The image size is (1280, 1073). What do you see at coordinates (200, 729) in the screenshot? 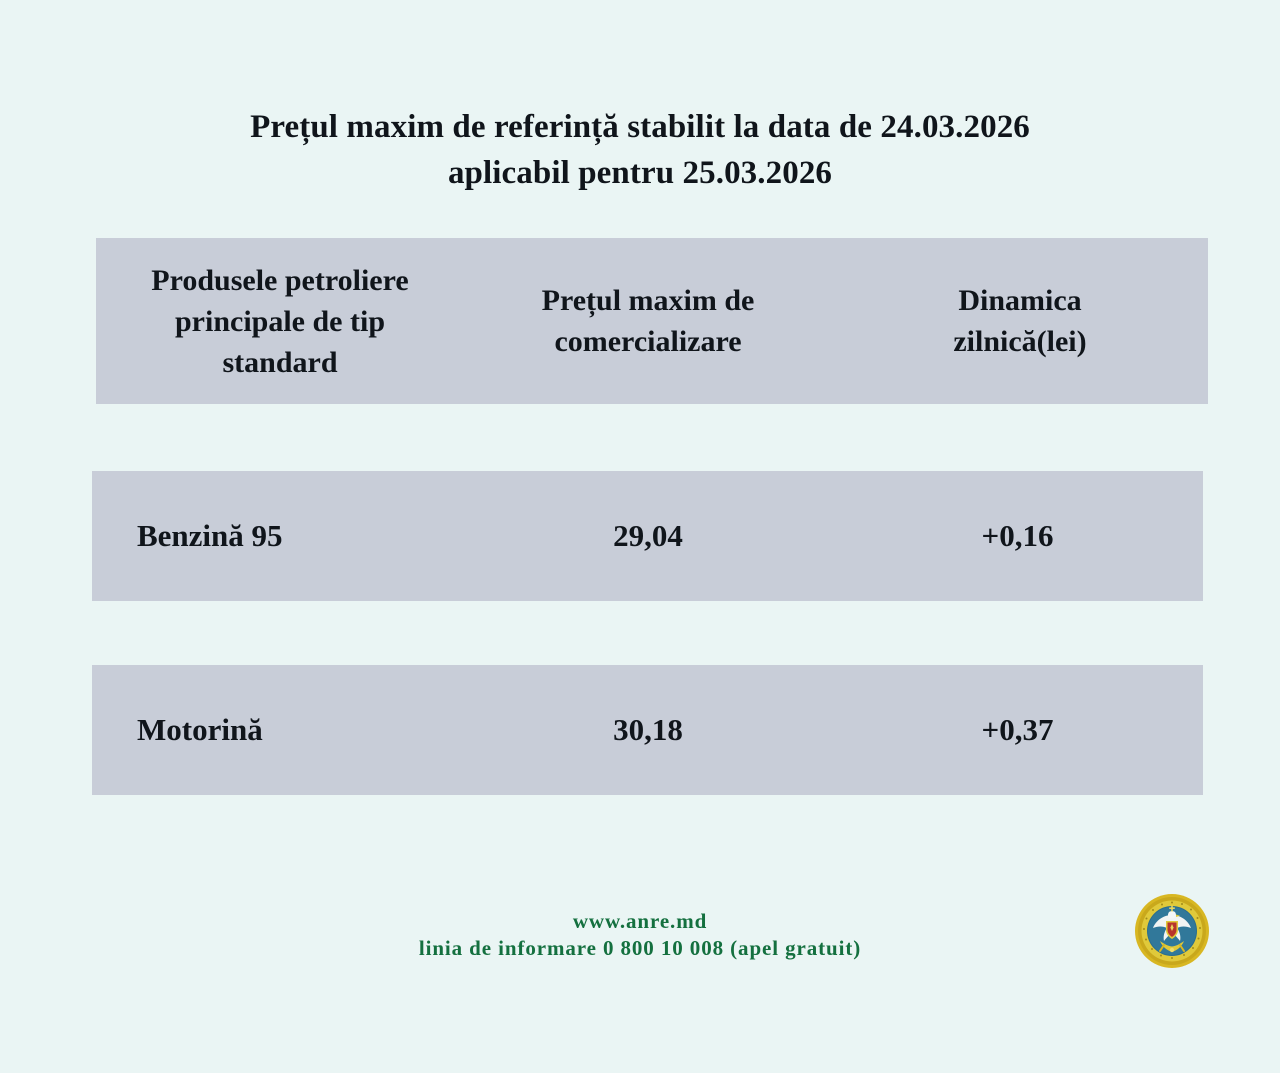
I see `cell-product: Motorină` at bounding box center [200, 729].